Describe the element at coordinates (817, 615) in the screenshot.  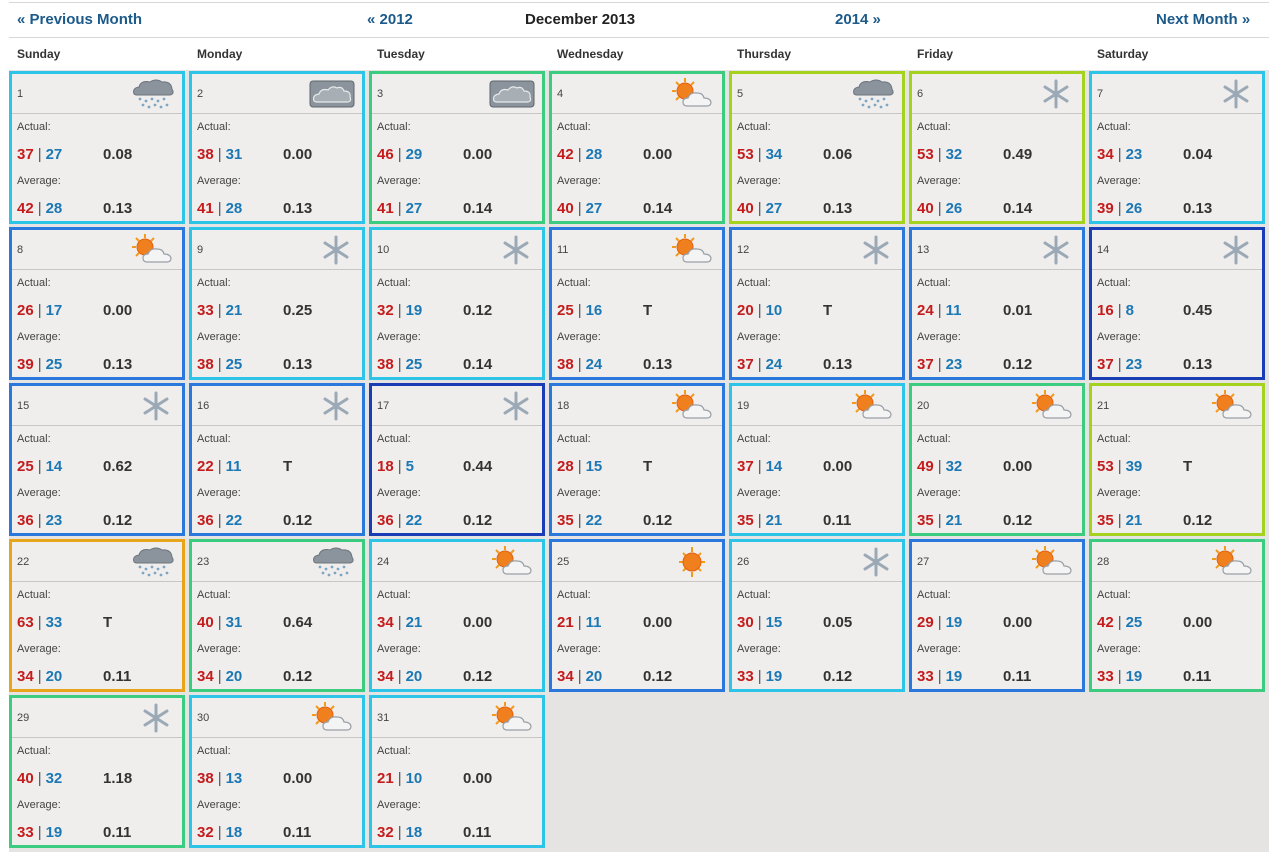
I see `day-cell: 26 Actual: 30 | 15 0.05 Average: 33 | 19 0.12` at that location.